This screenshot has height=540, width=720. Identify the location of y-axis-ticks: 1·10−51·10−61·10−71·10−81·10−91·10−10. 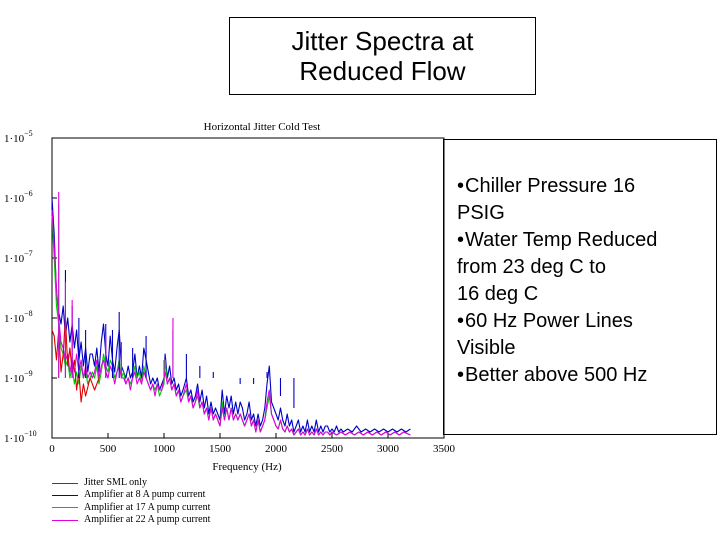
(30, 287).